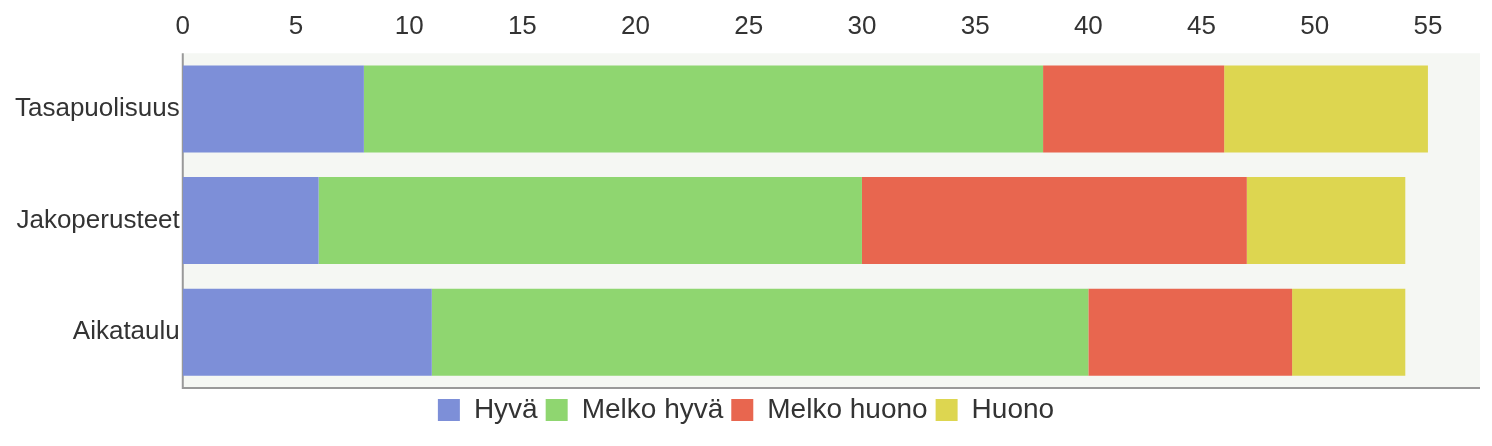 The image size is (1492, 446). I want to click on x-tick-label: 55, so click(1428, 24).